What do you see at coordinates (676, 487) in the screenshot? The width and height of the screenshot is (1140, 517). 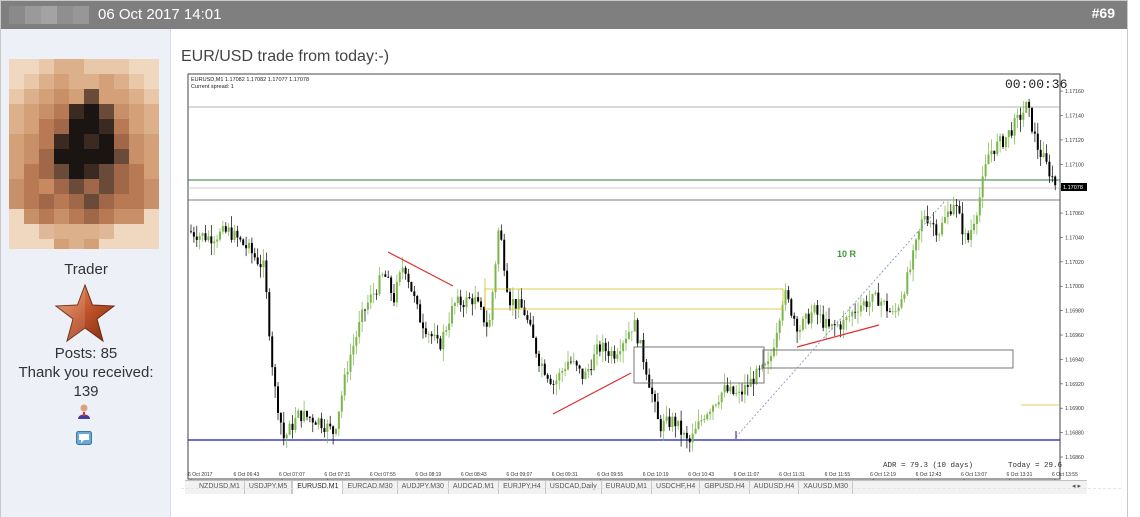 I see `chart-tab: USDCHF,H4` at bounding box center [676, 487].